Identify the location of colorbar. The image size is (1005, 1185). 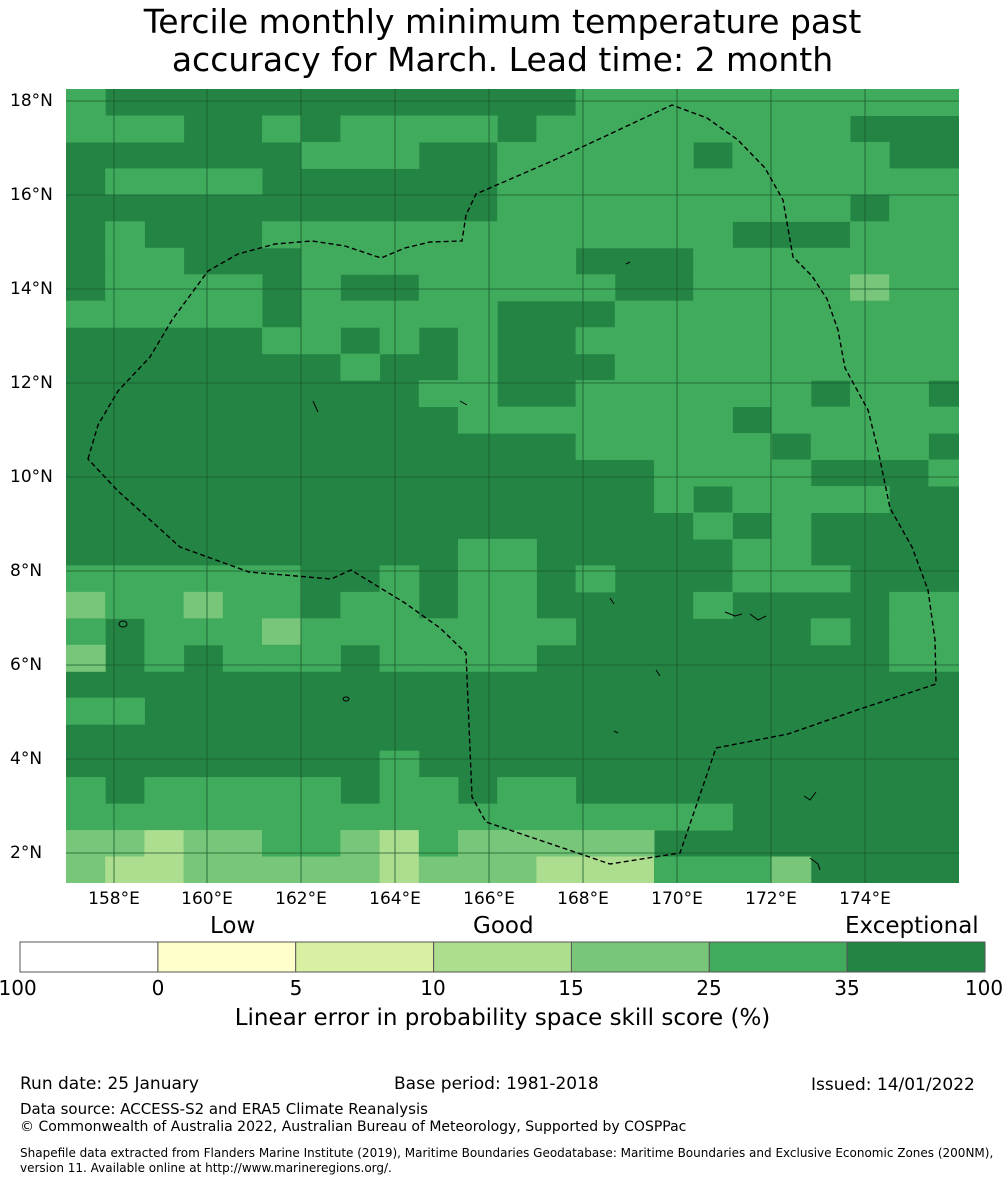
(502, 957).